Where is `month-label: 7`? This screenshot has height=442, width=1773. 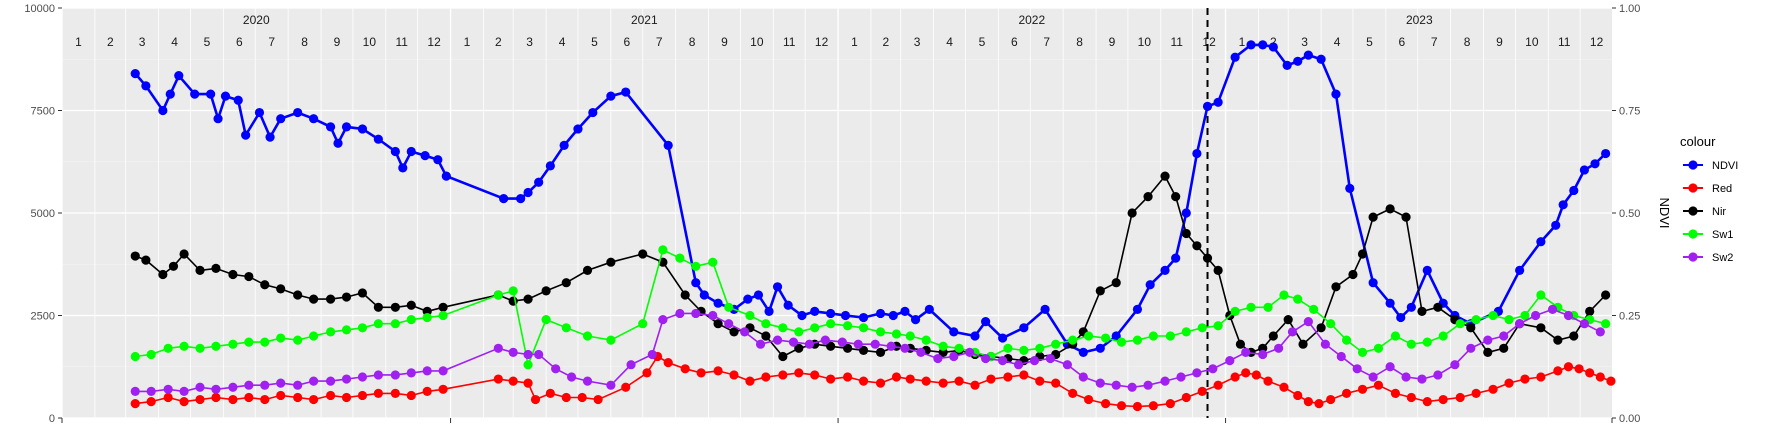 month-label: 7 is located at coordinates (1434, 42).